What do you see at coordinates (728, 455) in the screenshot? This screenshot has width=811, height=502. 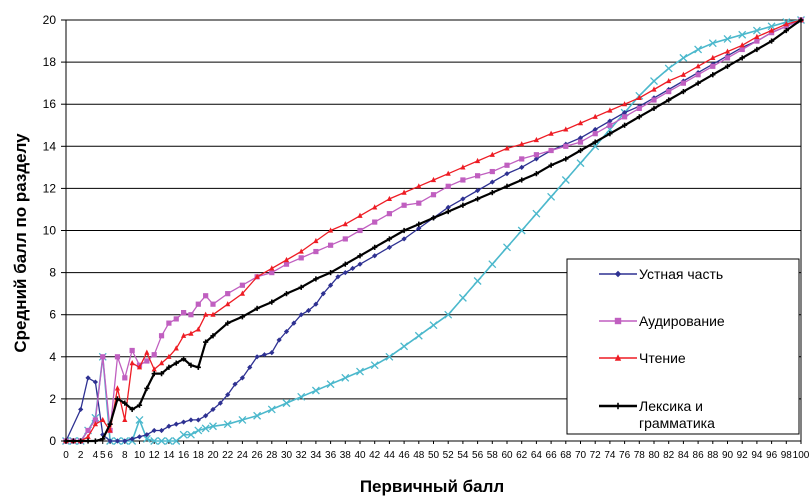 I see `x-tick-label: 90` at bounding box center [728, 455].